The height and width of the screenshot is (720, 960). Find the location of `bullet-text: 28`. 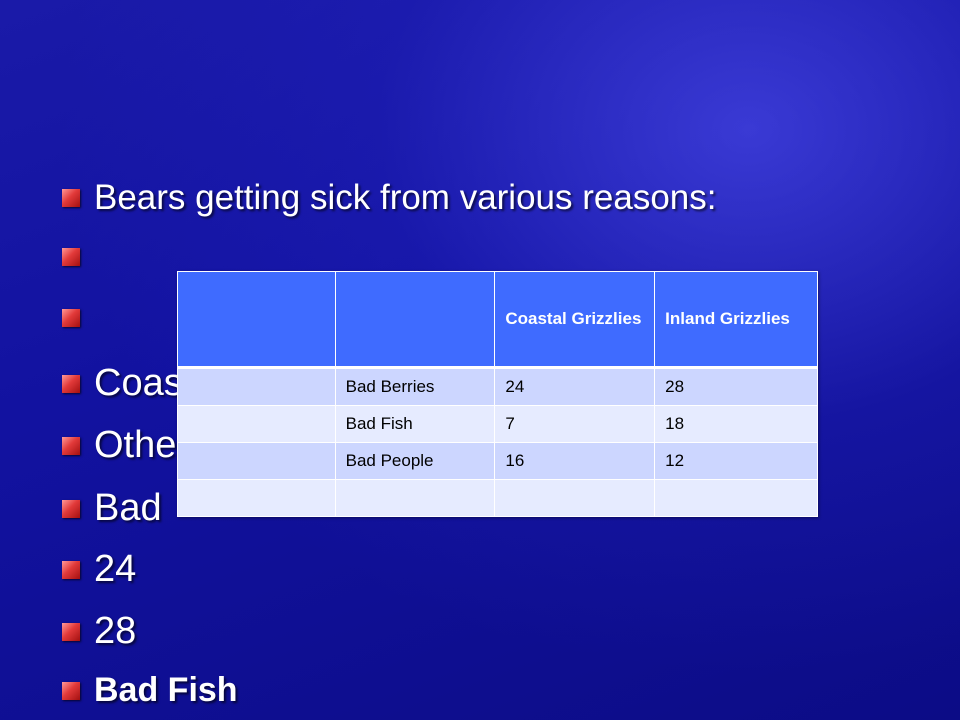

bullet-text: 28 is located at coordinates (115, 631).